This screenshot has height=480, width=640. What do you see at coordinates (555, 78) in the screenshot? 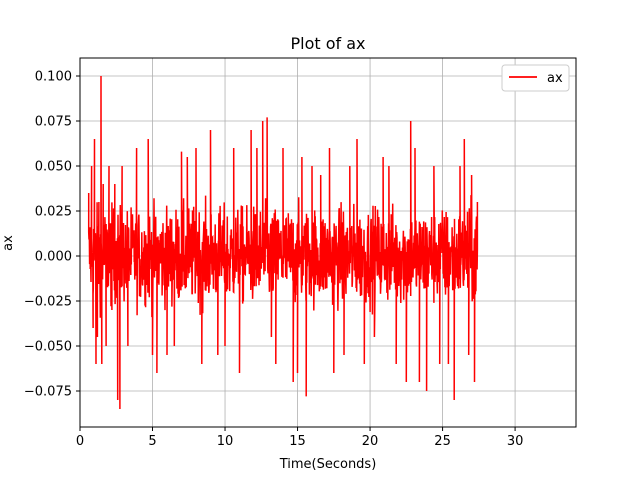
I see `legend-label-ax: ax` at bounding box center [555, 78].